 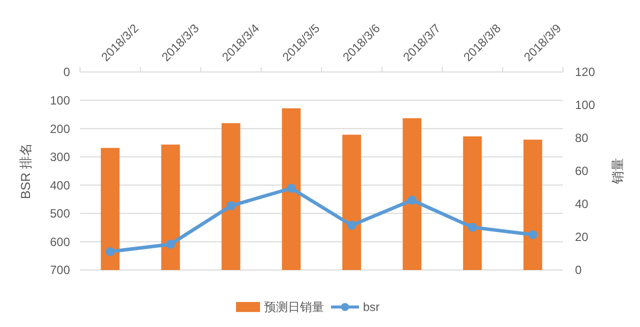 I want to click on y2-axis-title: 销量, so click(x=617, y=171).